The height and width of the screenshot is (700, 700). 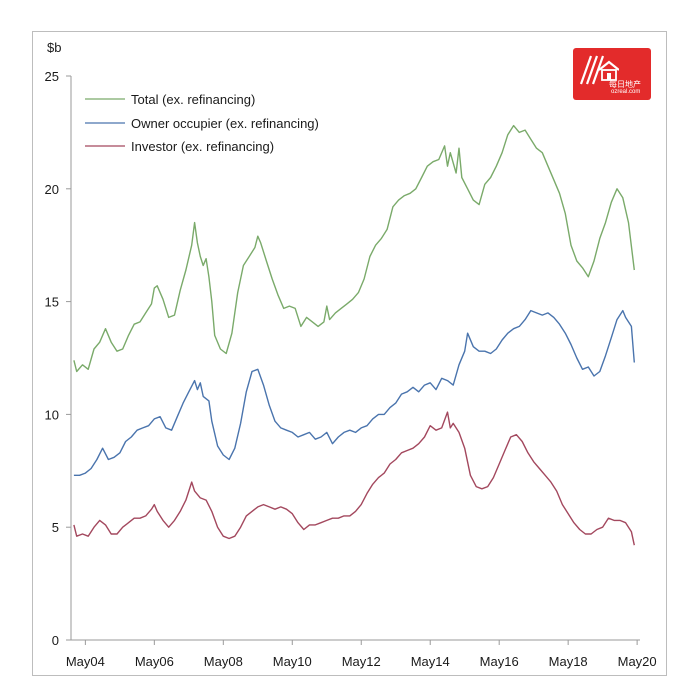 I want to click on house-icon, so click(x=599, y=70).